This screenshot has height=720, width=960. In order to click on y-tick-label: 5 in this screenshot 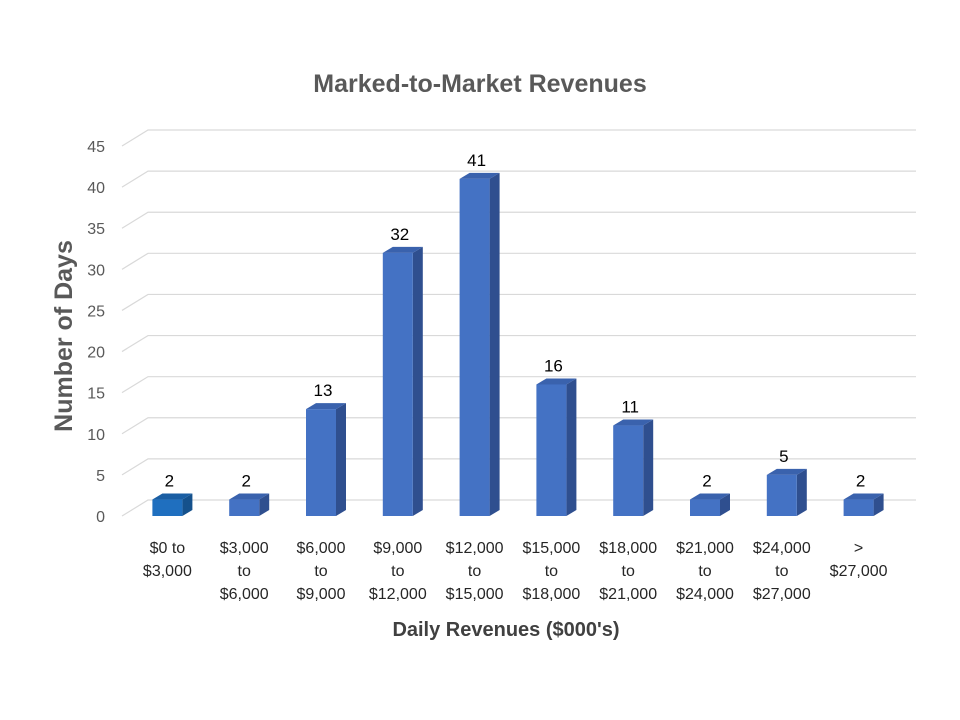, I will do `click(100, 476)`.